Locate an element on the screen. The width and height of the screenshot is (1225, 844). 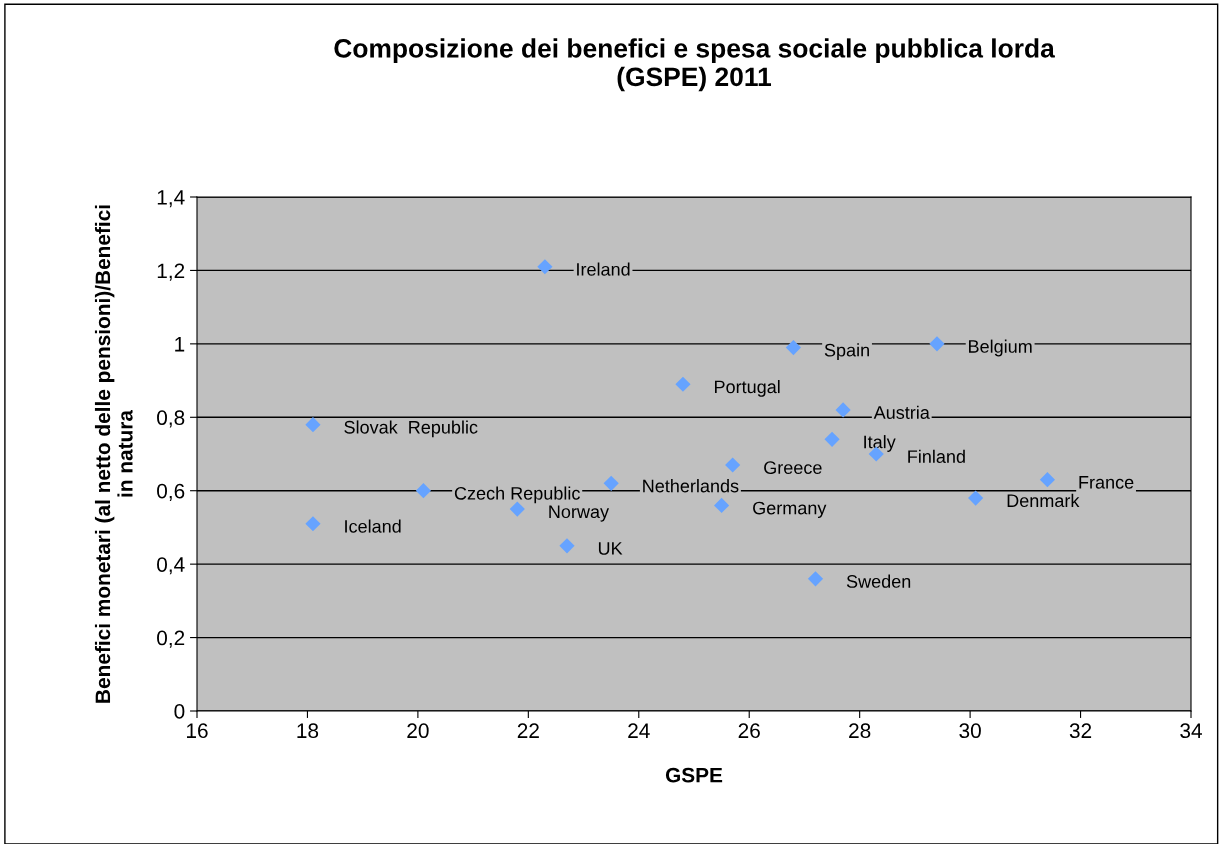
y-tick-label: 0,8 is located at coordinates (171, 419).